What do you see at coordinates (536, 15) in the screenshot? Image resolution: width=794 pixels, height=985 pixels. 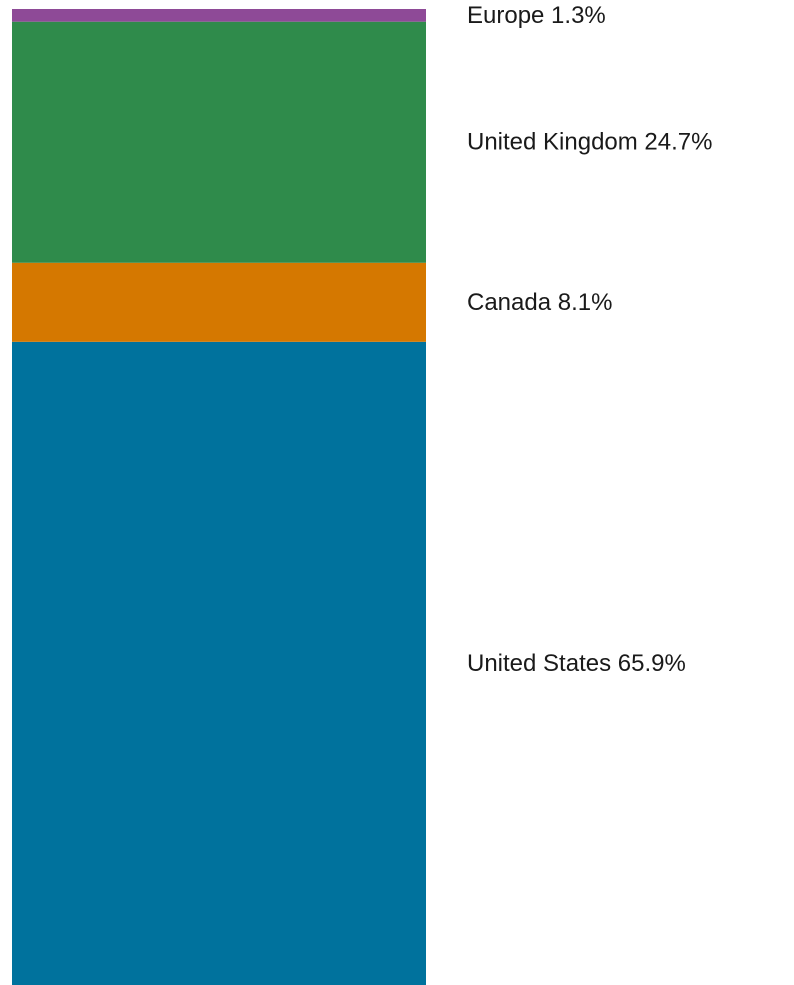 I see `segment-label-europe: Europe 1.3%` at bounding box center [536, 15].